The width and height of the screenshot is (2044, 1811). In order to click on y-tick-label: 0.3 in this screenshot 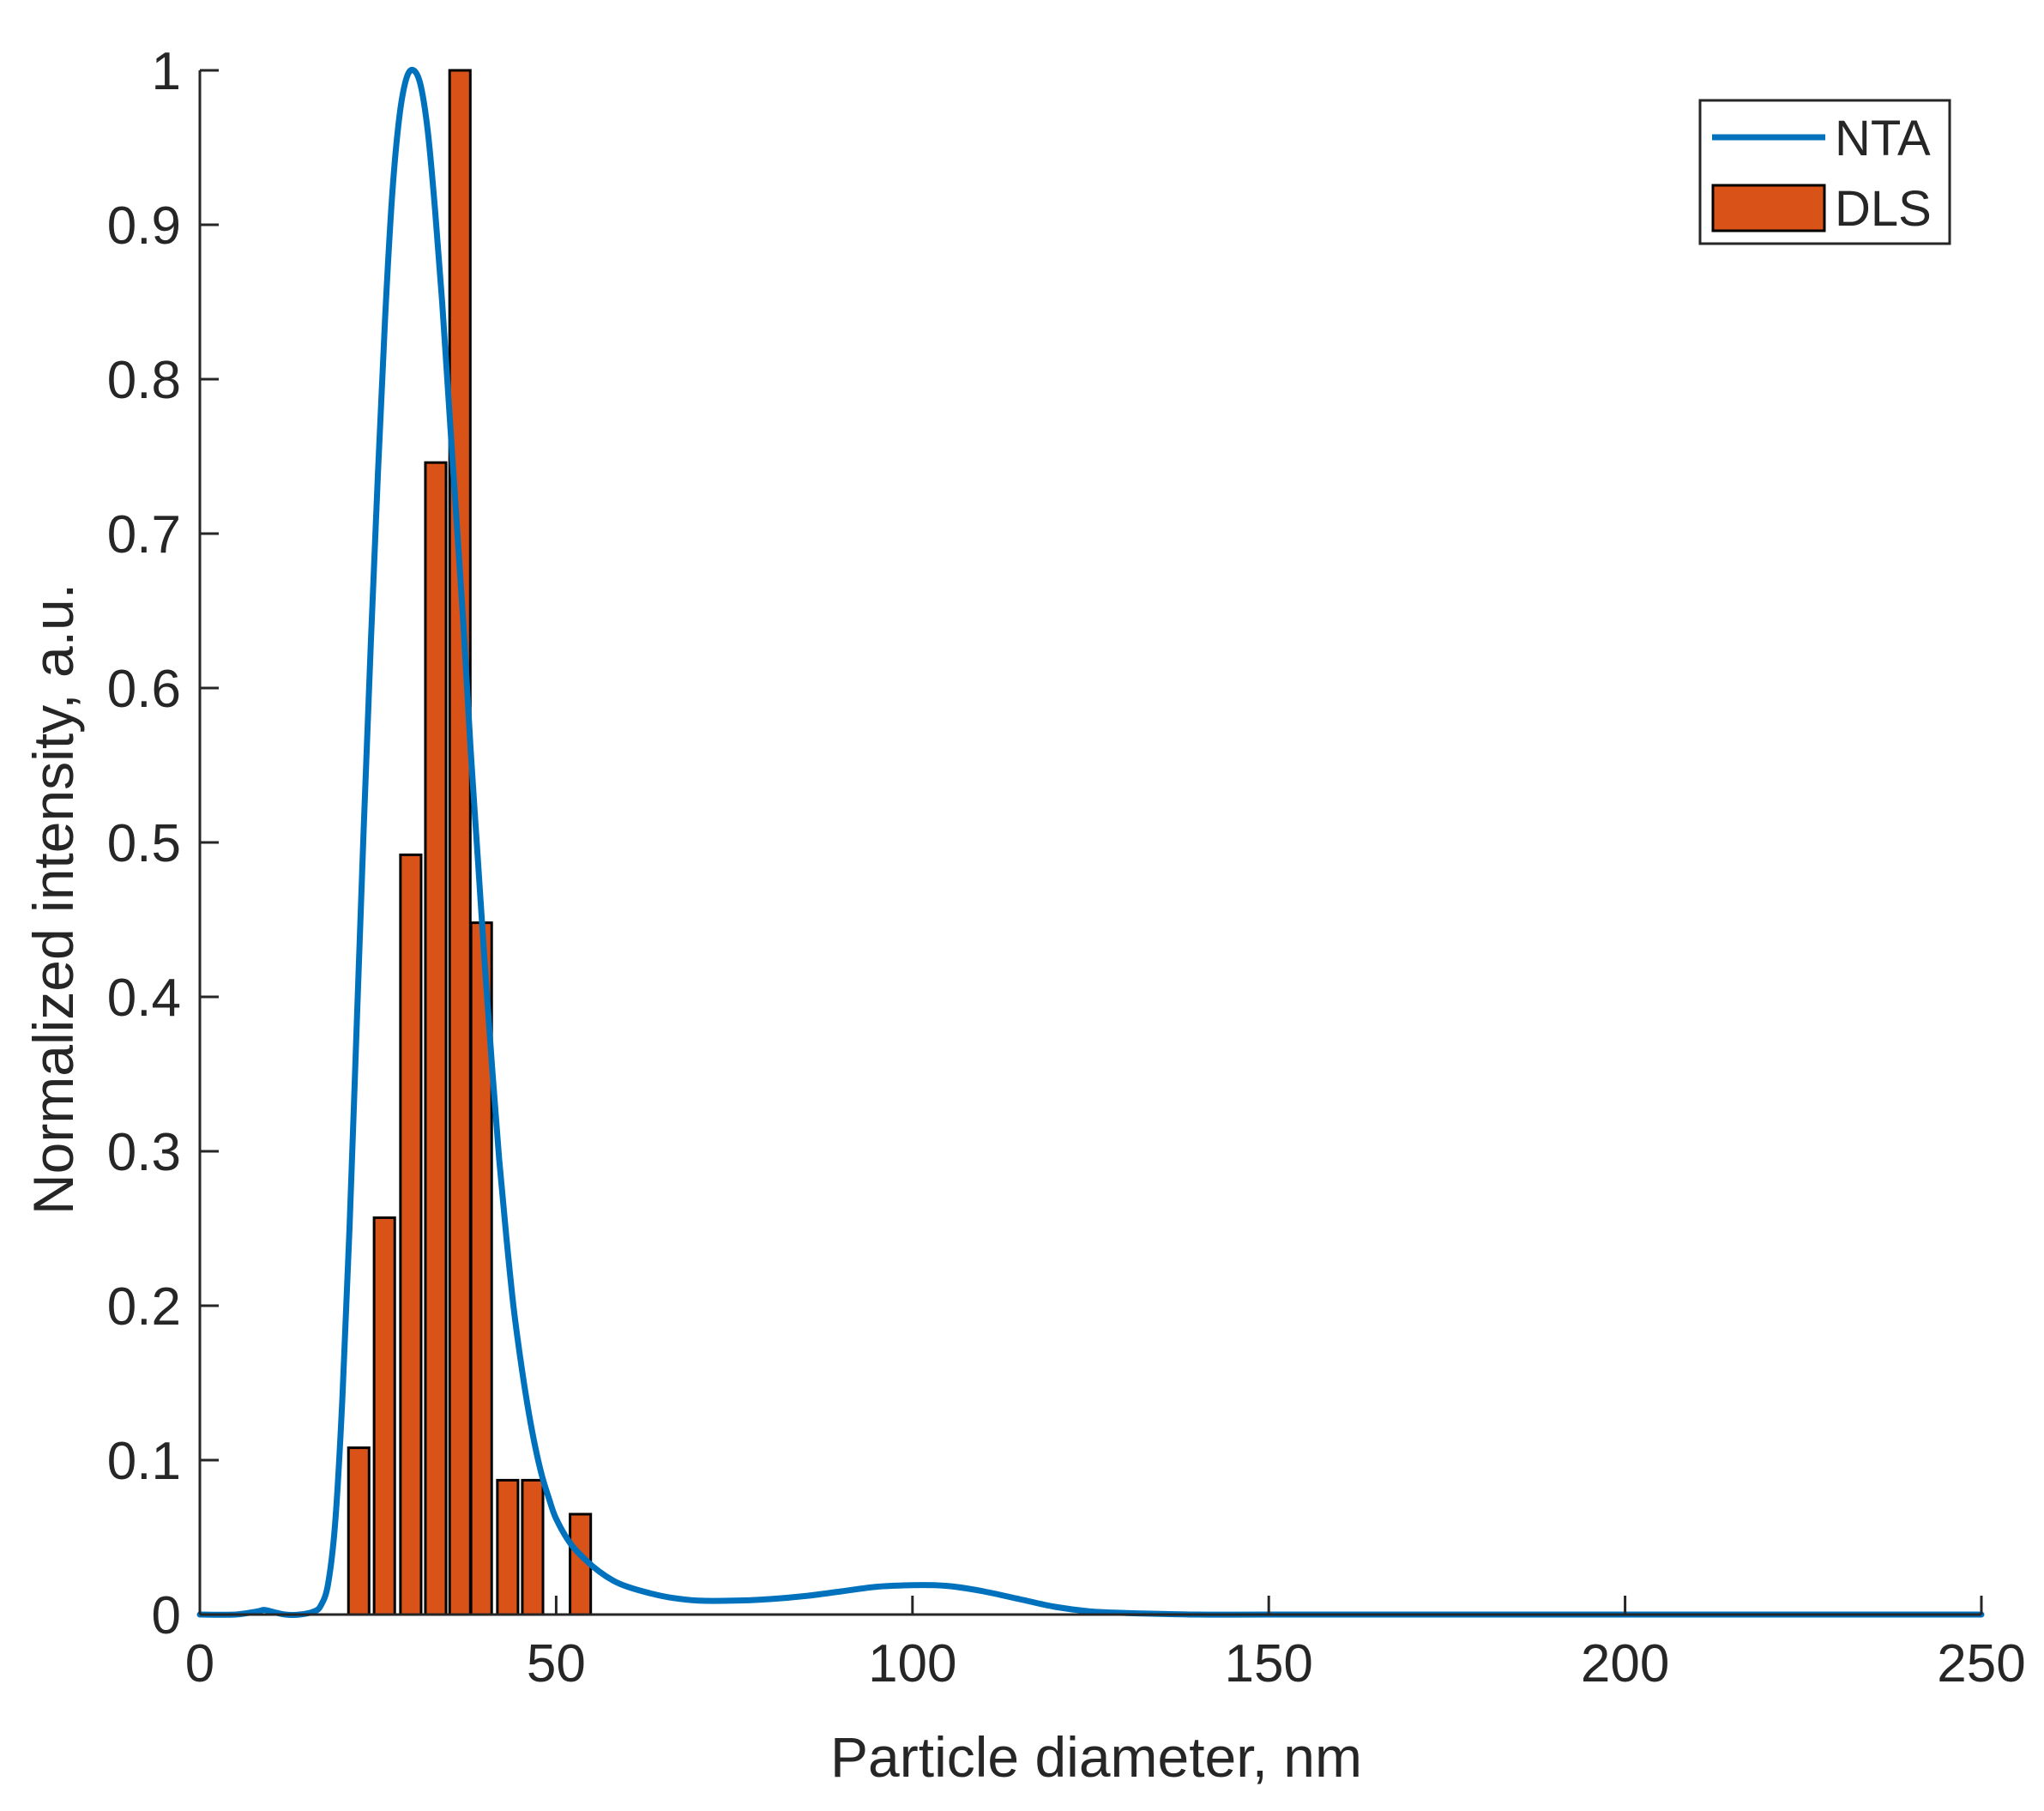, I will do `click(144, 1152)`.